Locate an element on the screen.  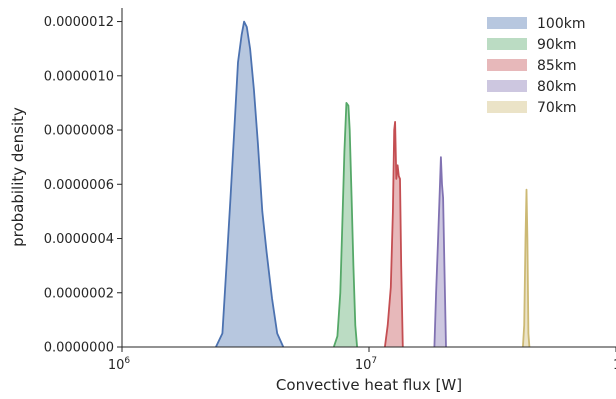
series-4-line is located at coordinates (526, 268).